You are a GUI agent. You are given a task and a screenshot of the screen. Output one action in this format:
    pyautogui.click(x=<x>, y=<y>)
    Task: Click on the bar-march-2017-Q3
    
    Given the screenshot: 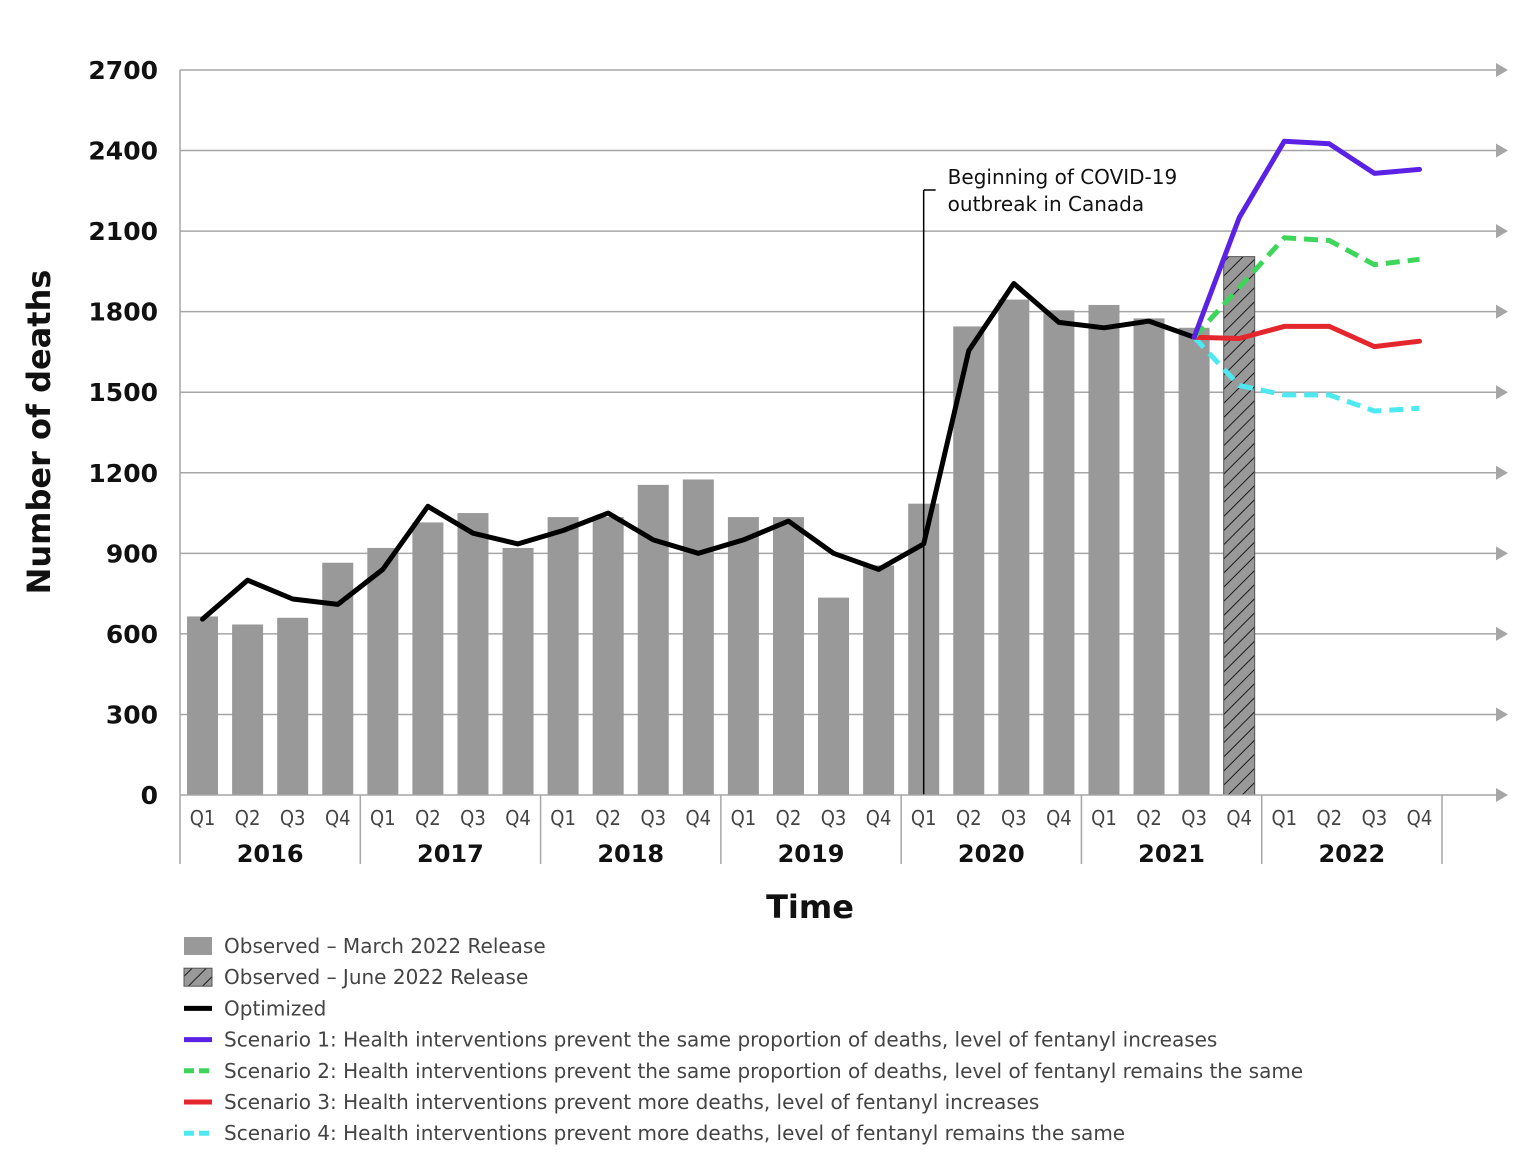 What is the action you would take?
    pyautogui.click(x=473, y=654)
    